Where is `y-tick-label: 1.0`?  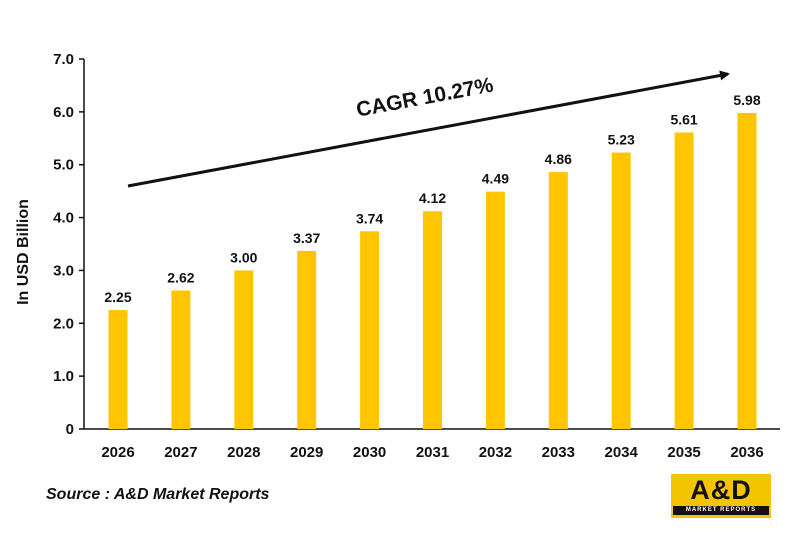 y-tick-label: 1.0 is located at coordinates (63, 376).